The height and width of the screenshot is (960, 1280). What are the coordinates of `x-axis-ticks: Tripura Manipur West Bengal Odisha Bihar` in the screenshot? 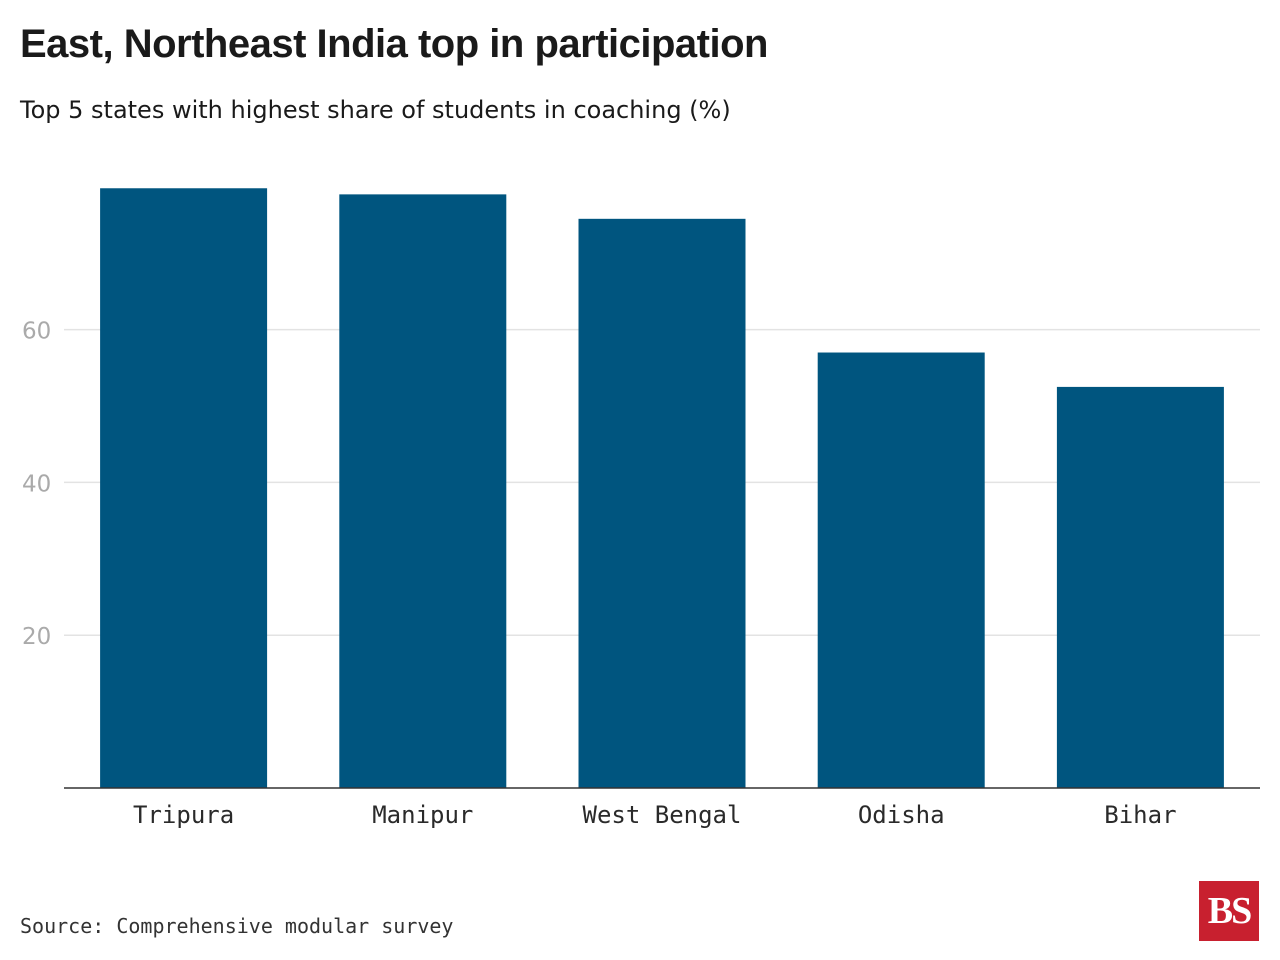 It's located at (655, 815).